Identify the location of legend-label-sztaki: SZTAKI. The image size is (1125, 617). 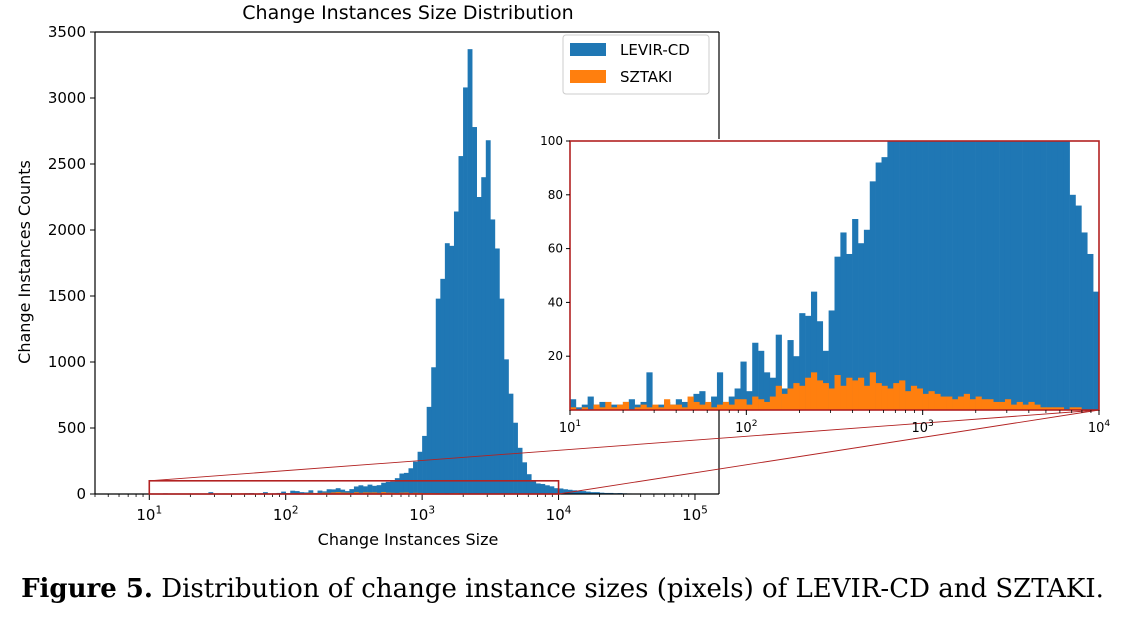
(646, 77).